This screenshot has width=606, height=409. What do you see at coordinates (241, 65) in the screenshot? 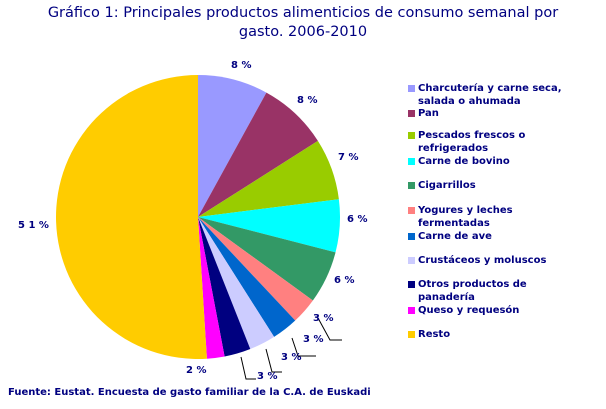
I see `slice-label-charcuteria: 8 %` at bounding box center [241, 65].